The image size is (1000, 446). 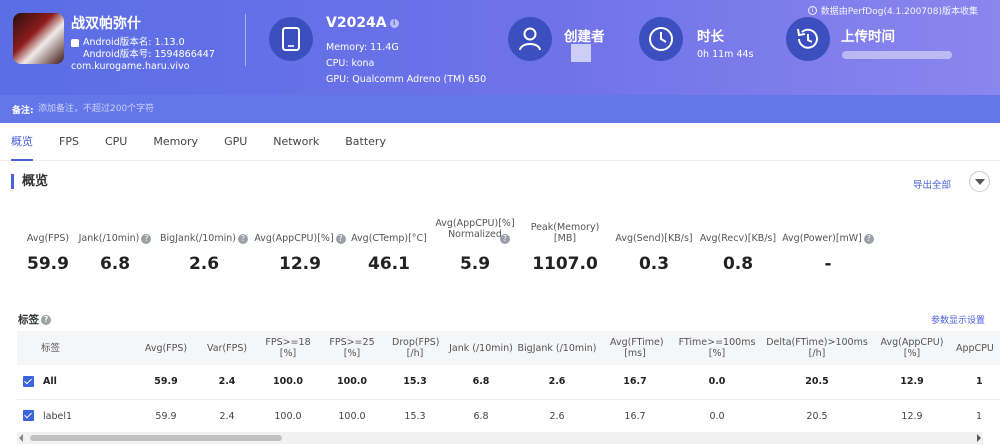 I want to click on device-cpu: CPU: kona, so click(x=350, y=63).